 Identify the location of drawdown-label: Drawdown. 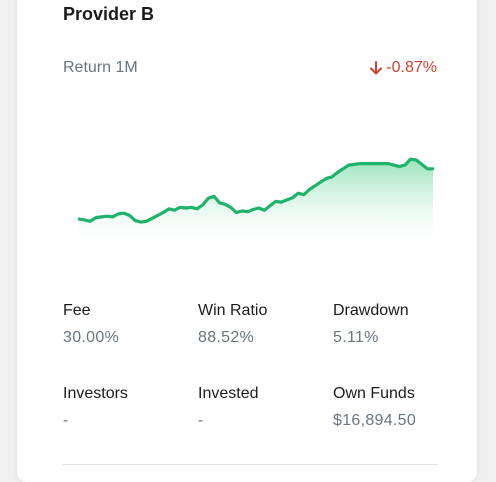
(371, 310).